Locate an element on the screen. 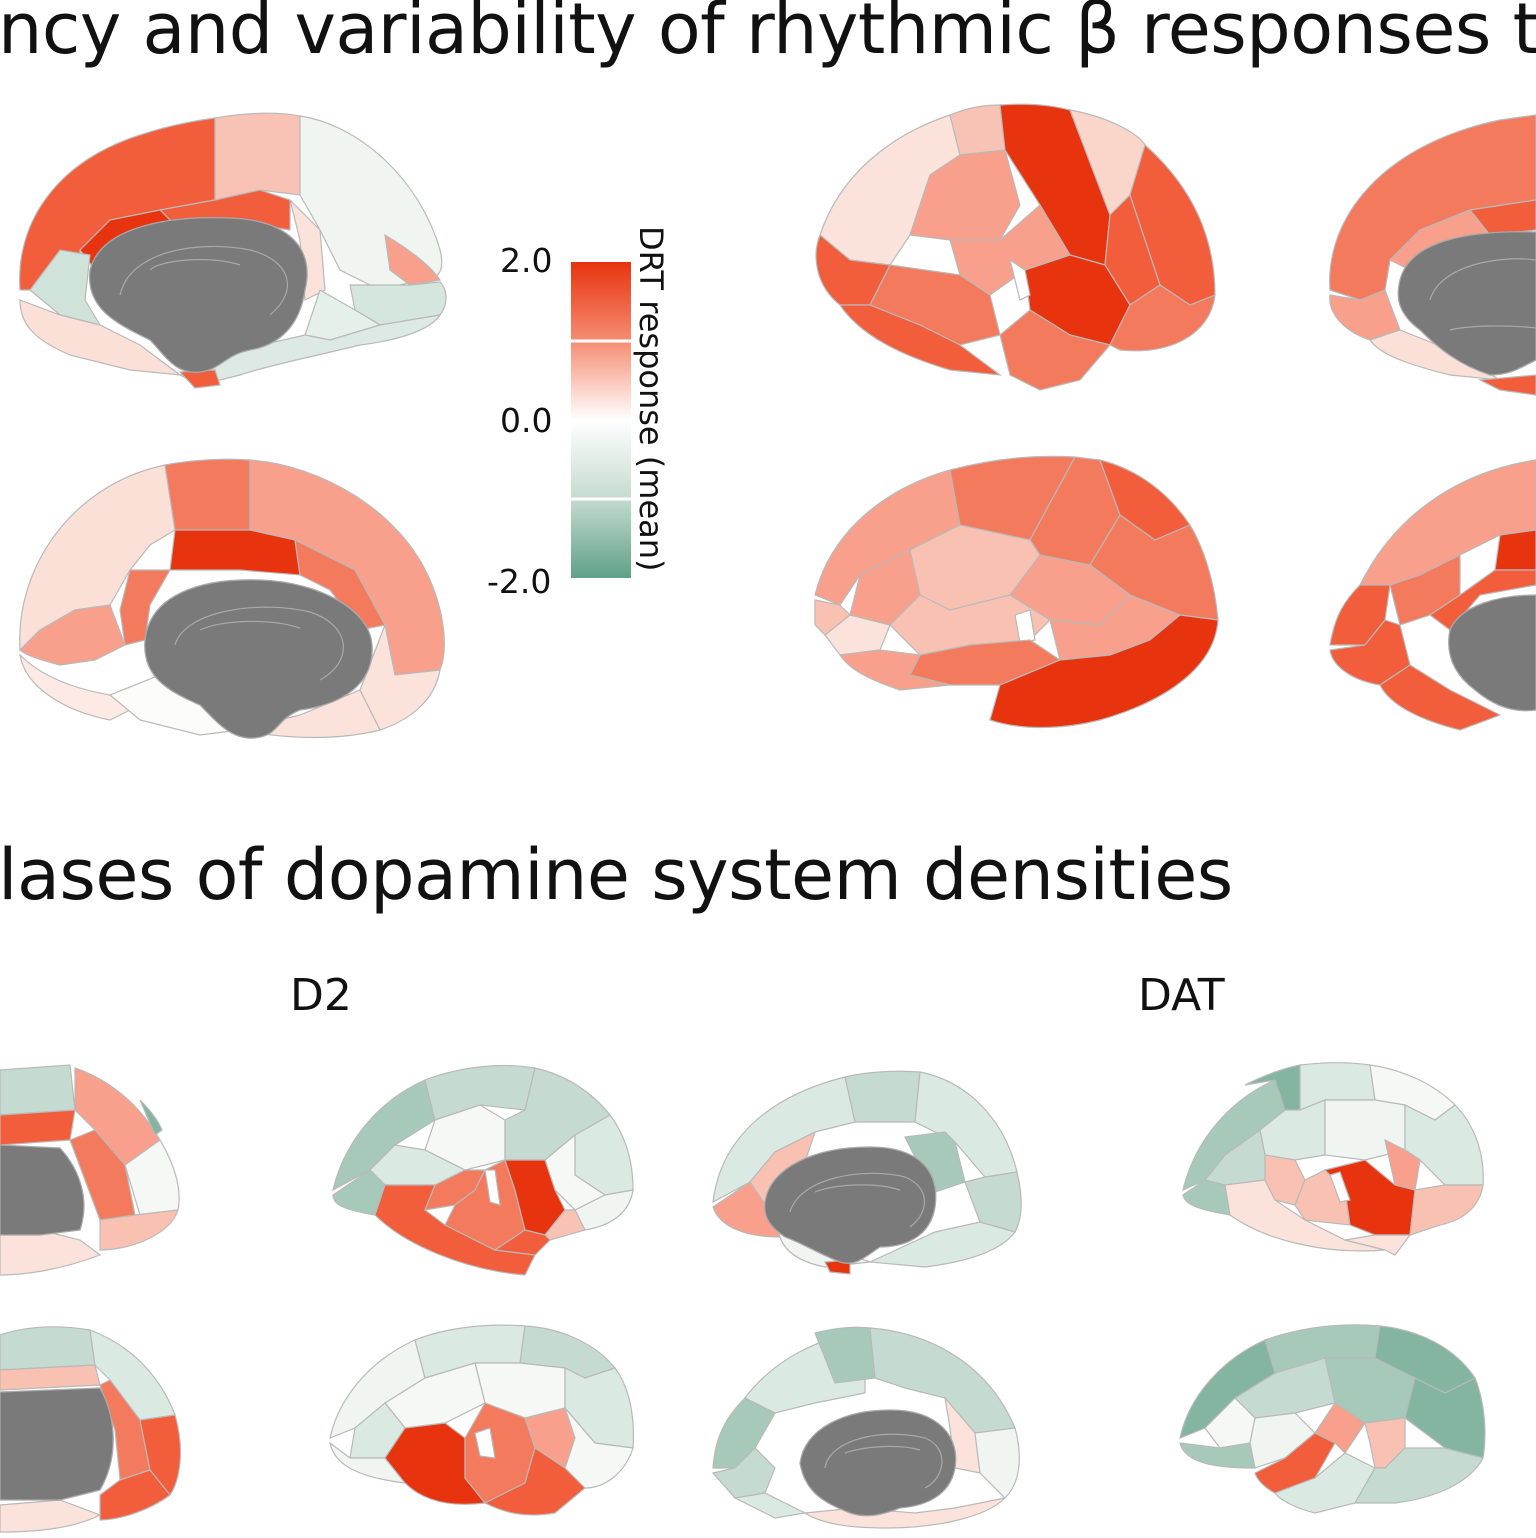 The image size is (1536, 1538). receptor-label-dat: DAT is located at coordinates (1181, 995).